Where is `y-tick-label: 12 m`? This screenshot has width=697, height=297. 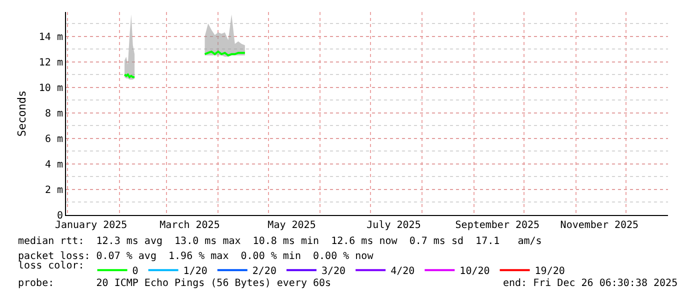
y-tick-label: 12 m is located at coordinates (50, 62).